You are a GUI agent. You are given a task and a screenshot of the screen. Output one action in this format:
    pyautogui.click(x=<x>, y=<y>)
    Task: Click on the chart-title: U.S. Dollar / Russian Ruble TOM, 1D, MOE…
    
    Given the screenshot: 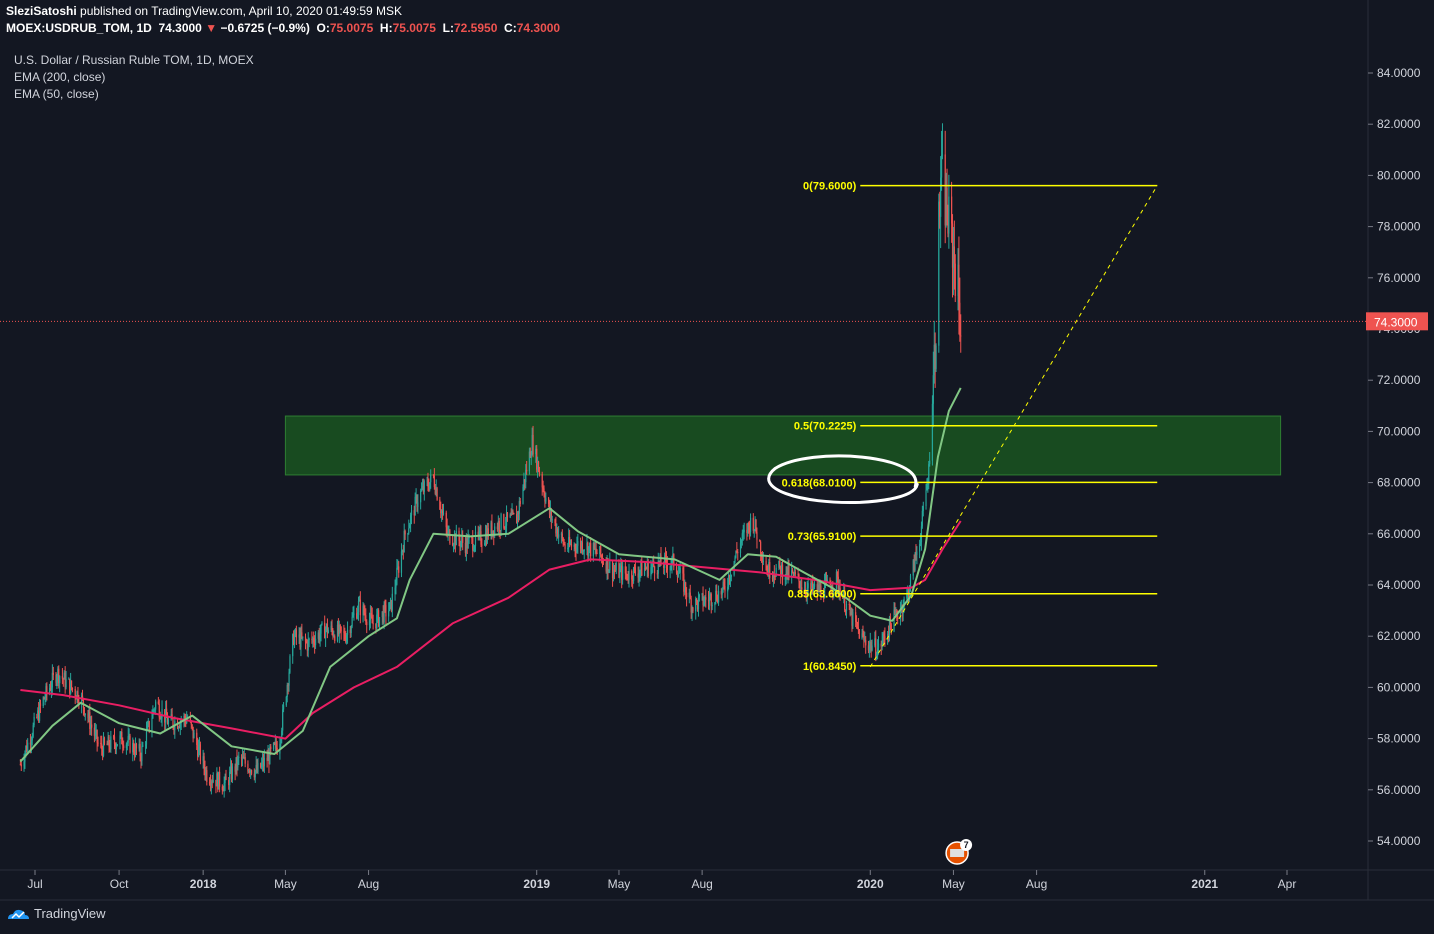 What is the action you would take?
    pyautogui.click(x=134, y=60)
    